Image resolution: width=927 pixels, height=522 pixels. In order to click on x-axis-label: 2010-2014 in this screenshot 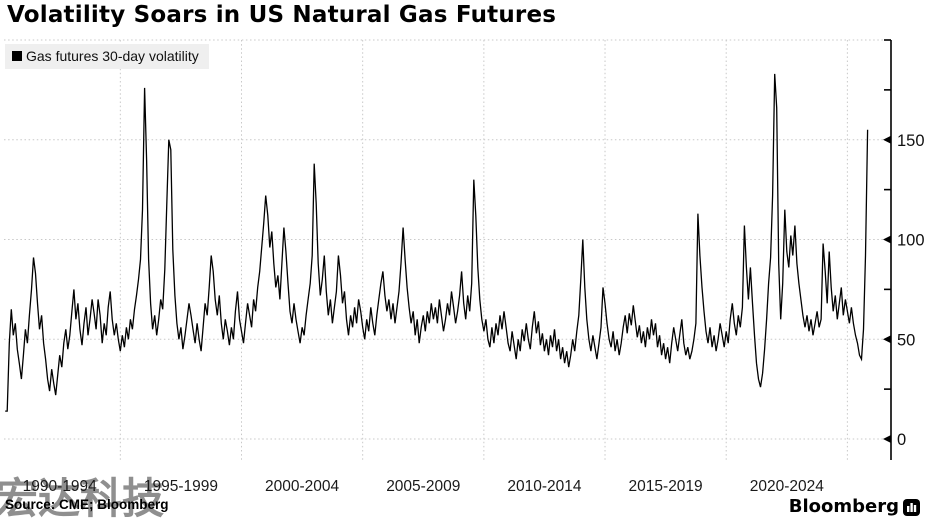, I will do `click(544, 486)`.